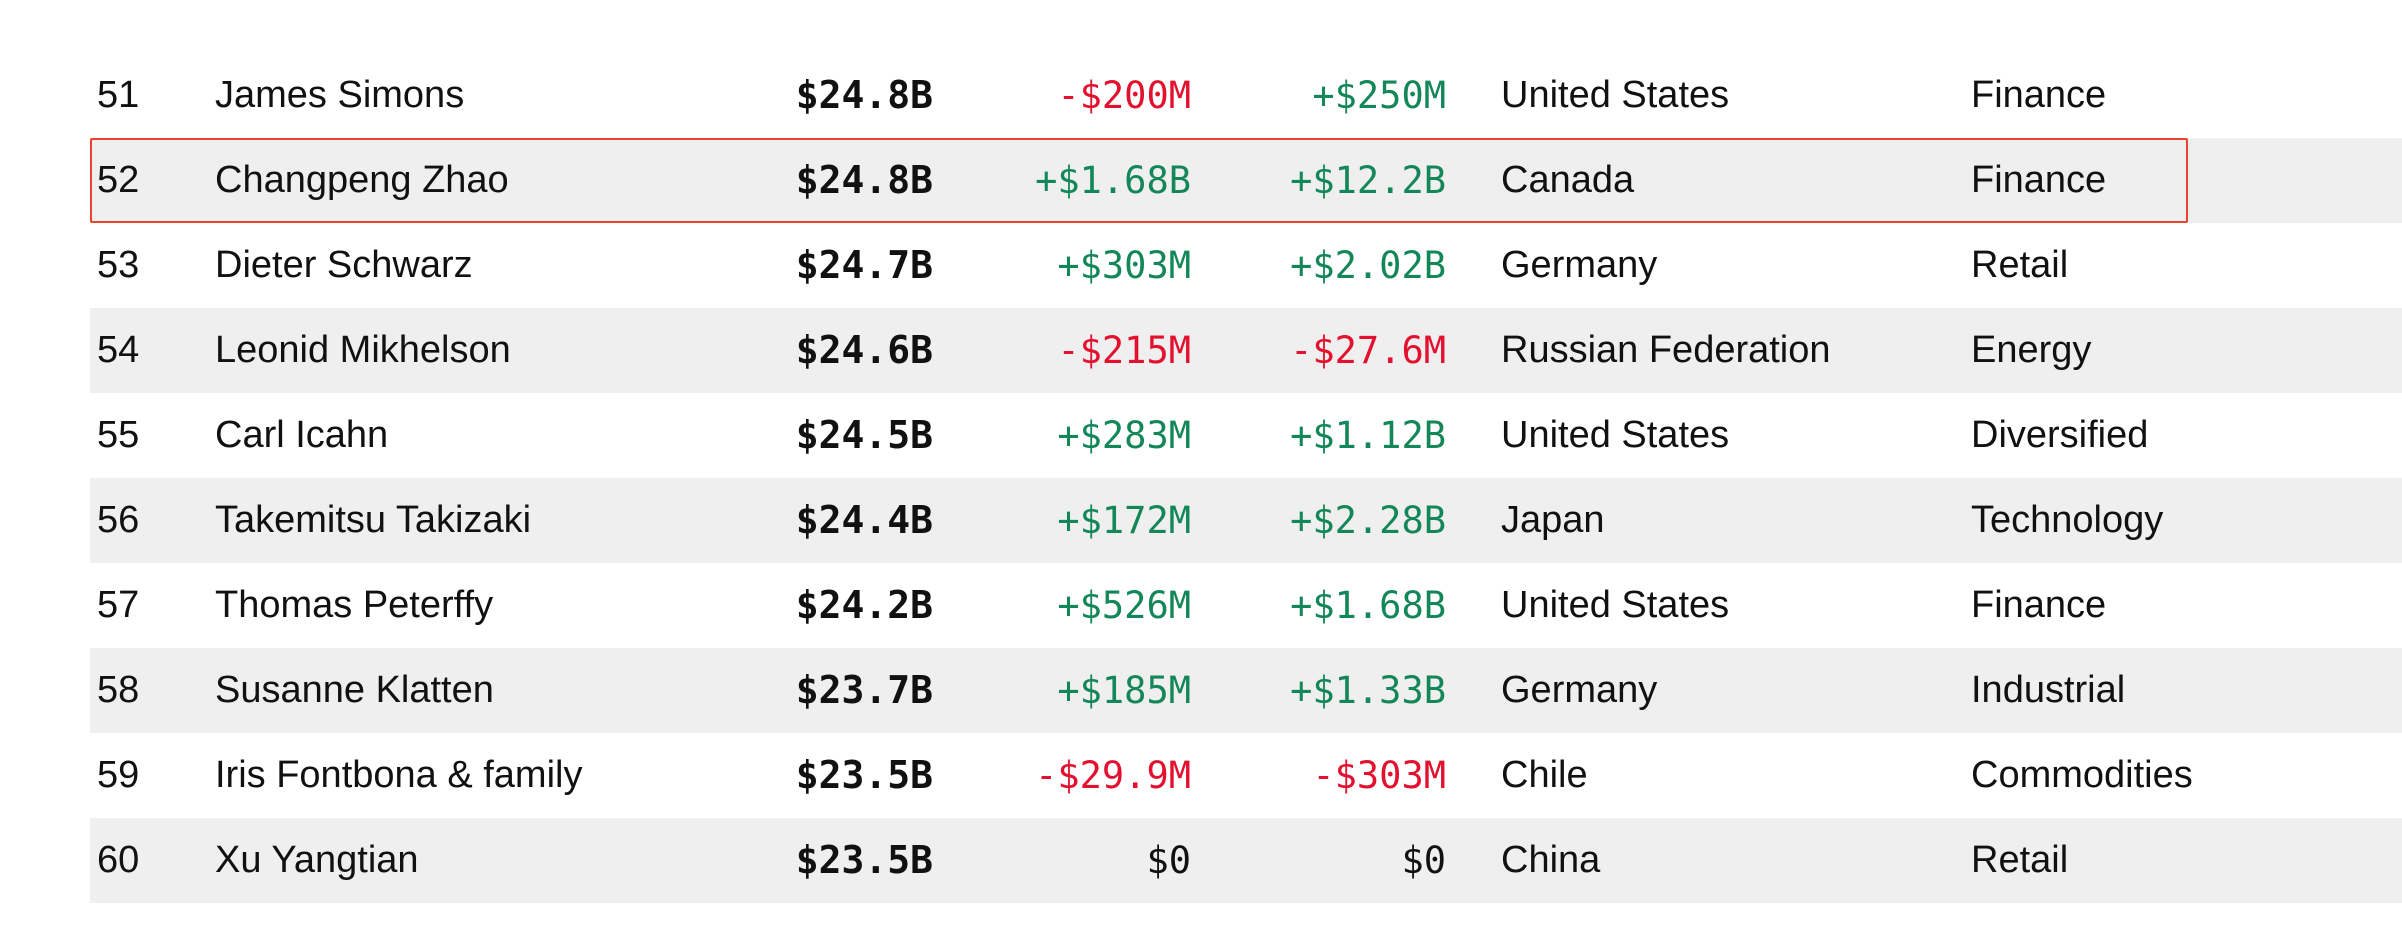 This screenshot has height=952, width=2402. I want to click on net-worth-cell: $24.6B, so click(864, 350).